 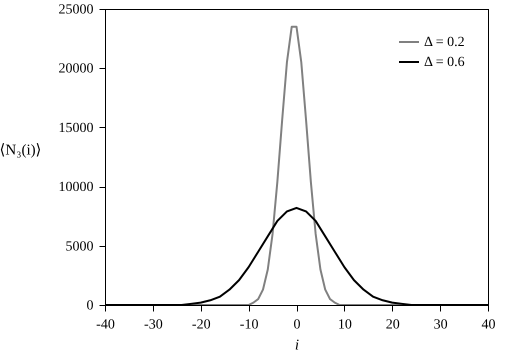 I want to click on y-axis-title: ⟨N₃(i)⟩, so click(x=21, y=150).